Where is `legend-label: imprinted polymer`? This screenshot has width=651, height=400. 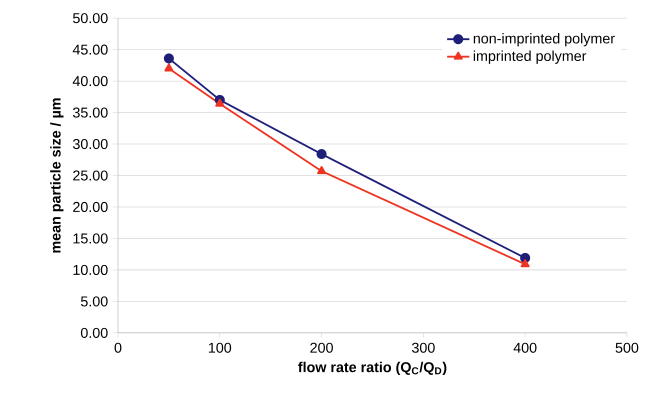 legend-label: imprinted polymer is located at coordinates (530, 57).